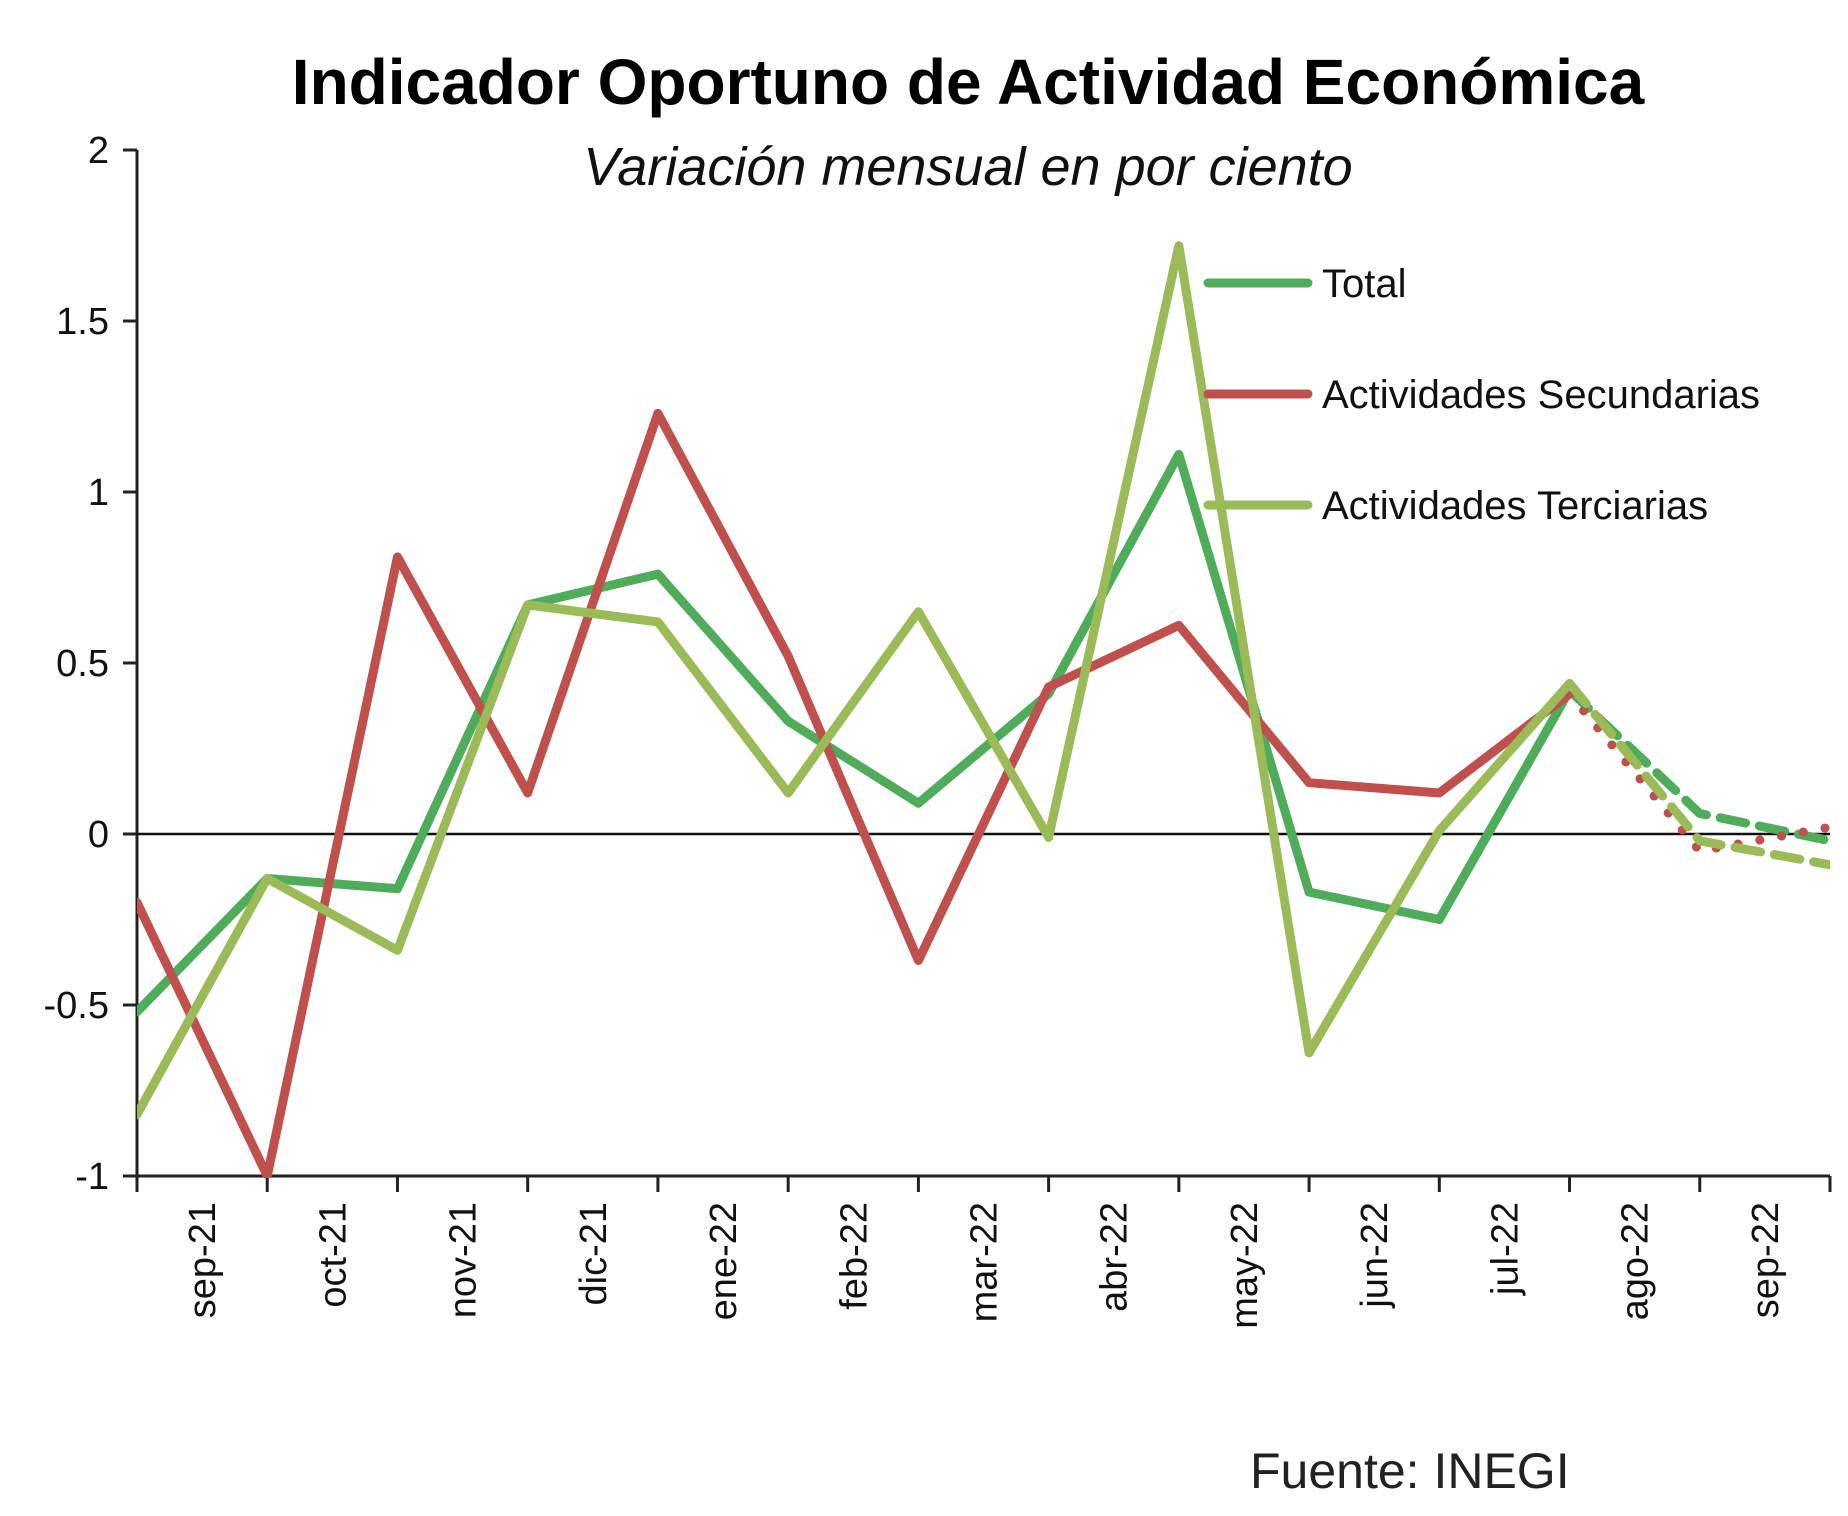 This screenshot has width=1848, height=1516. I want to click on x-tick-label: feb-22, so click(854, 1256).